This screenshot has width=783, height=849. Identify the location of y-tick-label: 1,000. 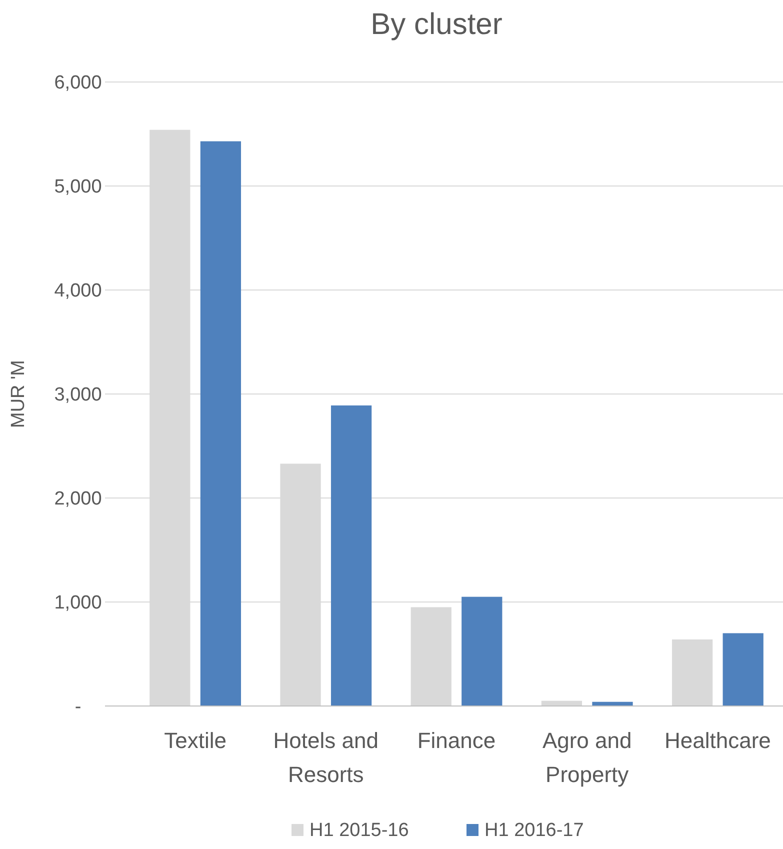
(78, 603).